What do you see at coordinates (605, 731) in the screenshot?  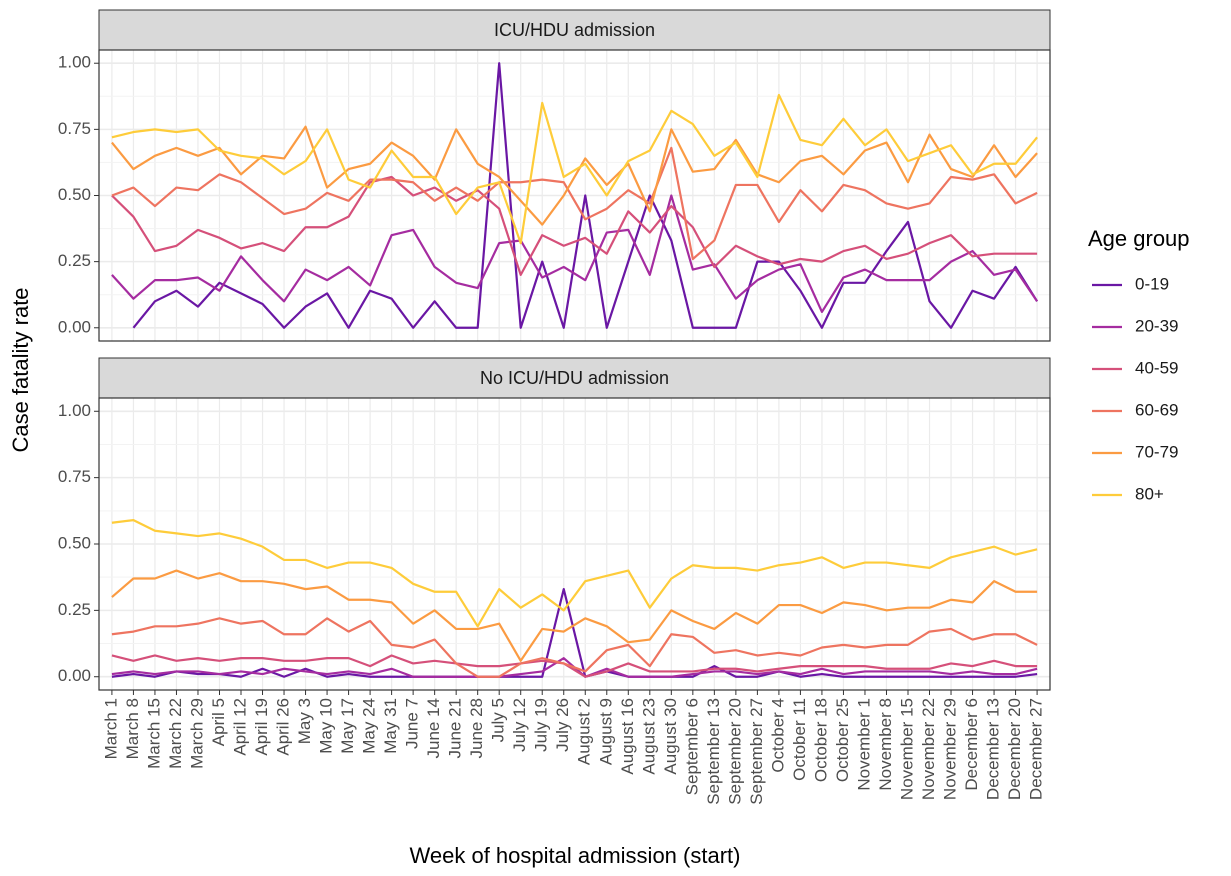 I see `x-tick-label: August 9` at bounding box center [605, 731].